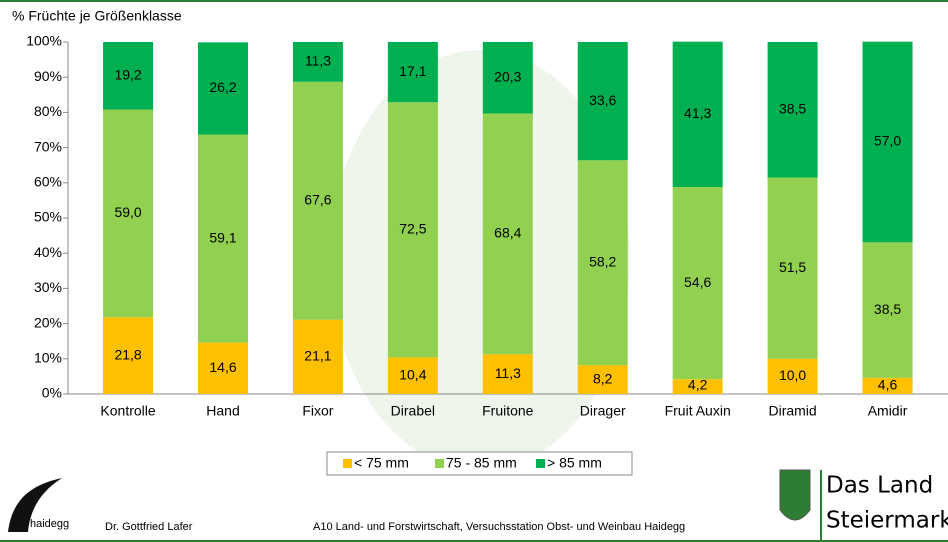 The width and height of the screenshot is (948, 542). What do you see at coordinates (795, 495) in the screenshot?
I see `coat-of-arms` at bounding box center [795, 495].